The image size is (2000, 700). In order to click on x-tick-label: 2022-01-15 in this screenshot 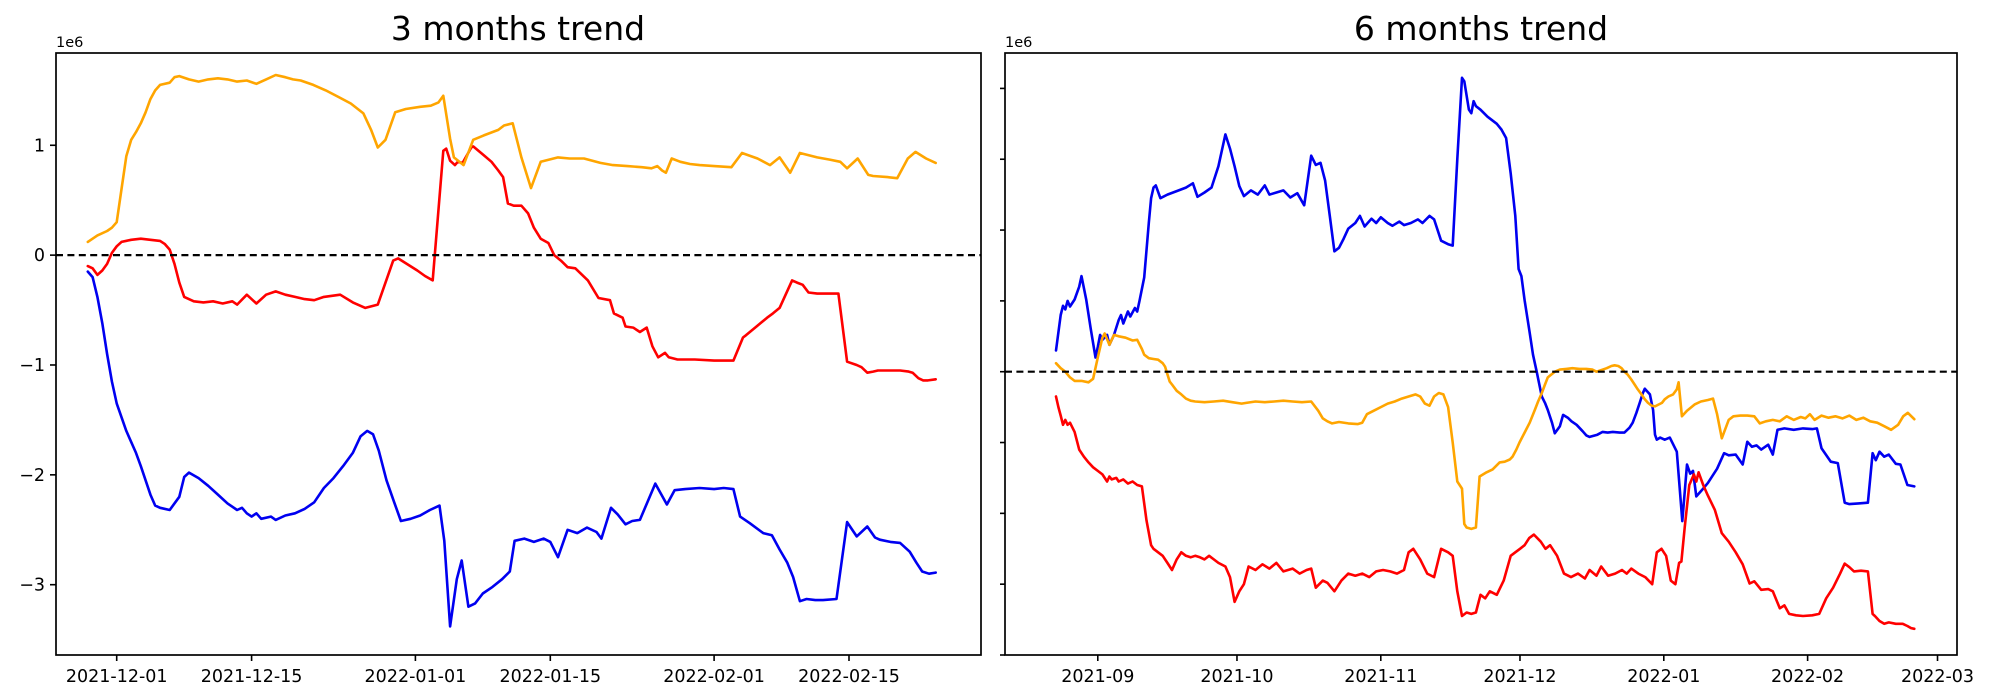, I will do `click(550, 677)`.